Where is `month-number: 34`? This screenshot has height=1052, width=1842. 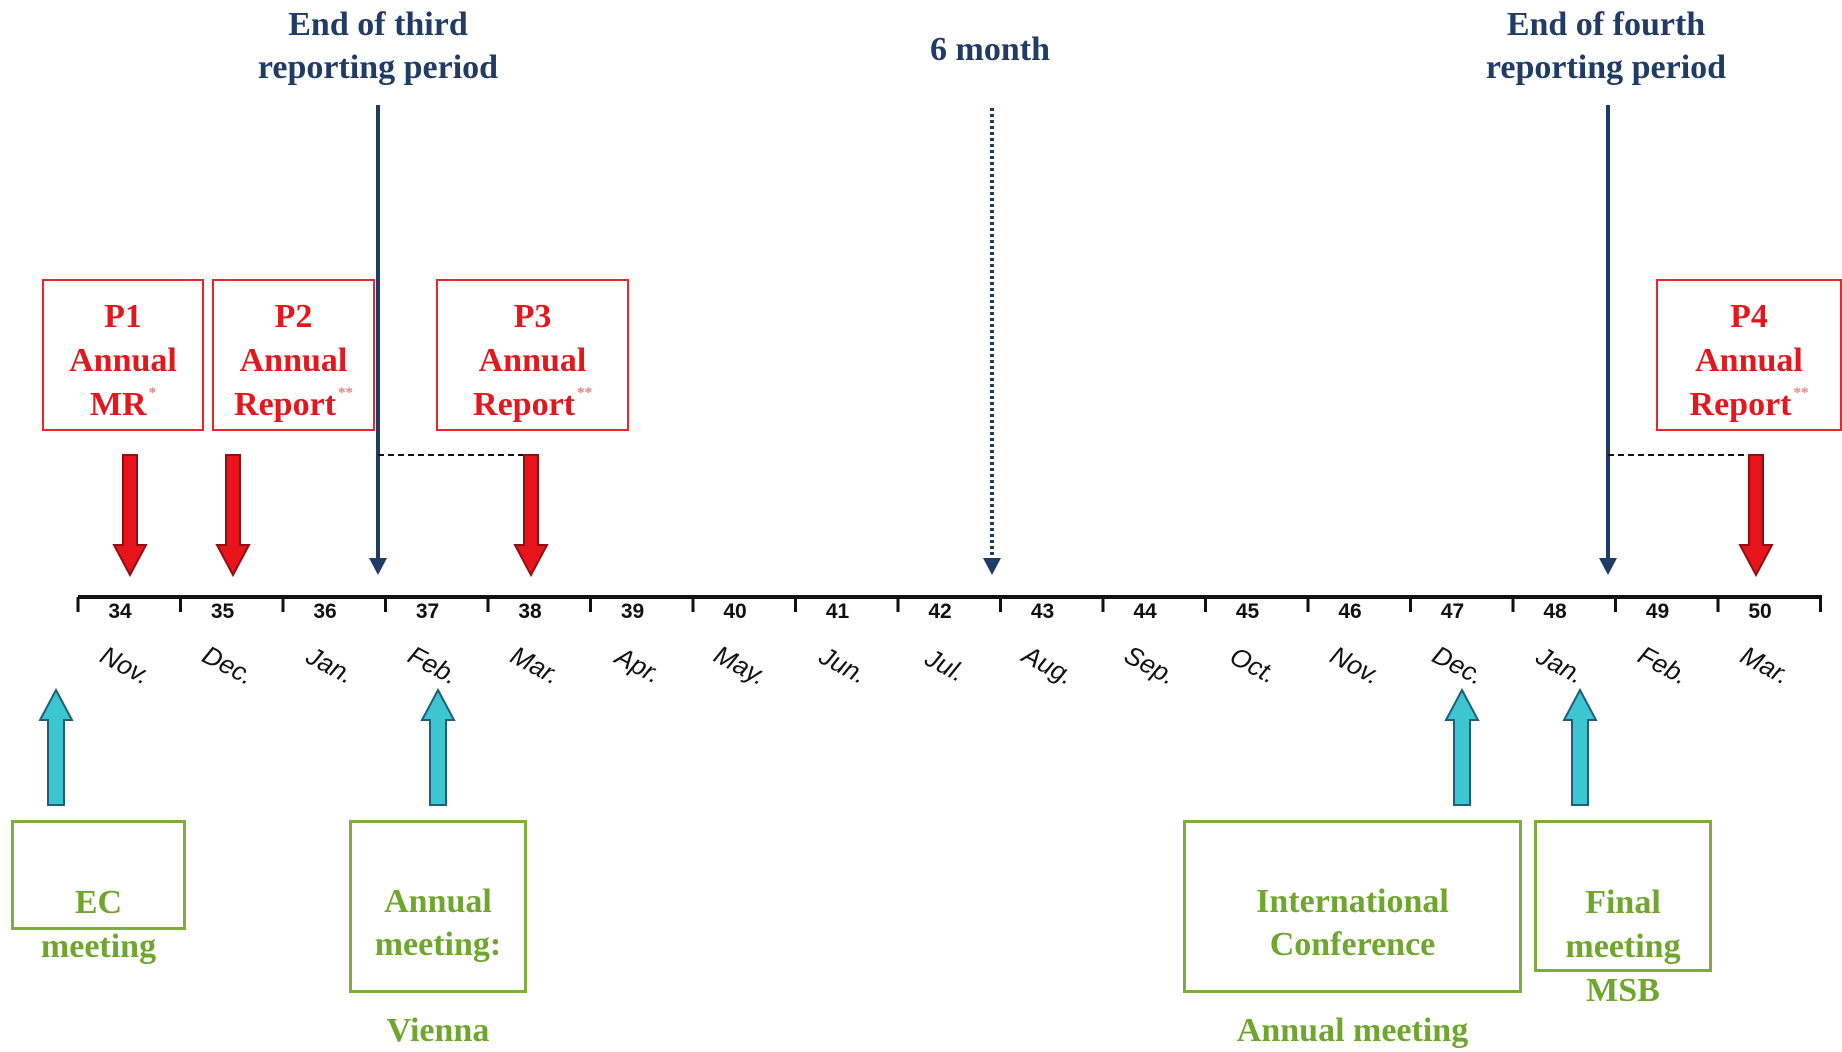
month-number: 34 is located at coordinates (120, 611).